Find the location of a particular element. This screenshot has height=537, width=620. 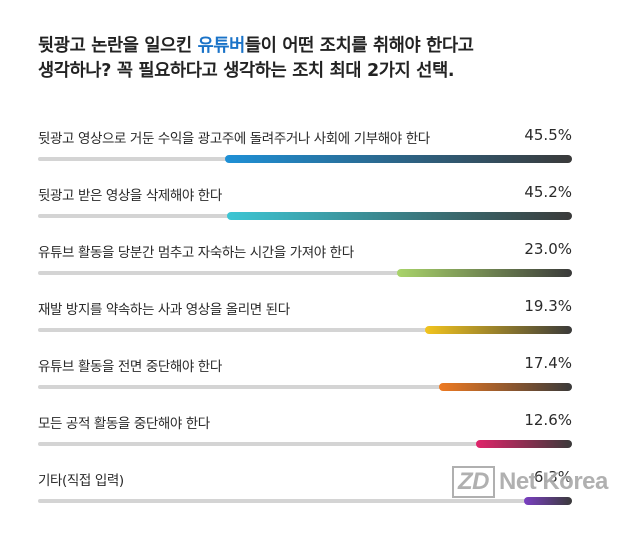

bar-row: 유튜브 활동을 전면 중단해야 한다 17.4% is located at coordinates (305, 378).